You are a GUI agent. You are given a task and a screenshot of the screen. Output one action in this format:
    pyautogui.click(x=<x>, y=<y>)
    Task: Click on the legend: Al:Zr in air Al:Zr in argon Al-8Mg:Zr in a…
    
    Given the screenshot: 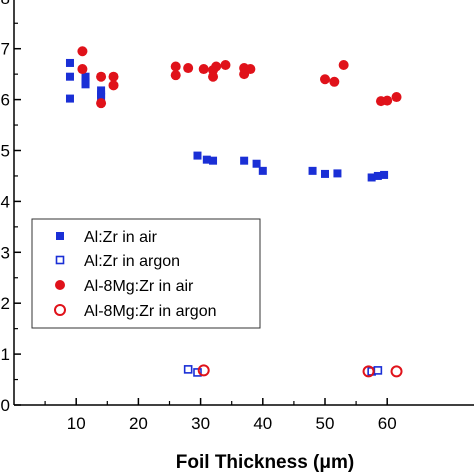 What is the action you would take?
    pyautogui.click(x=146, y=273)
    